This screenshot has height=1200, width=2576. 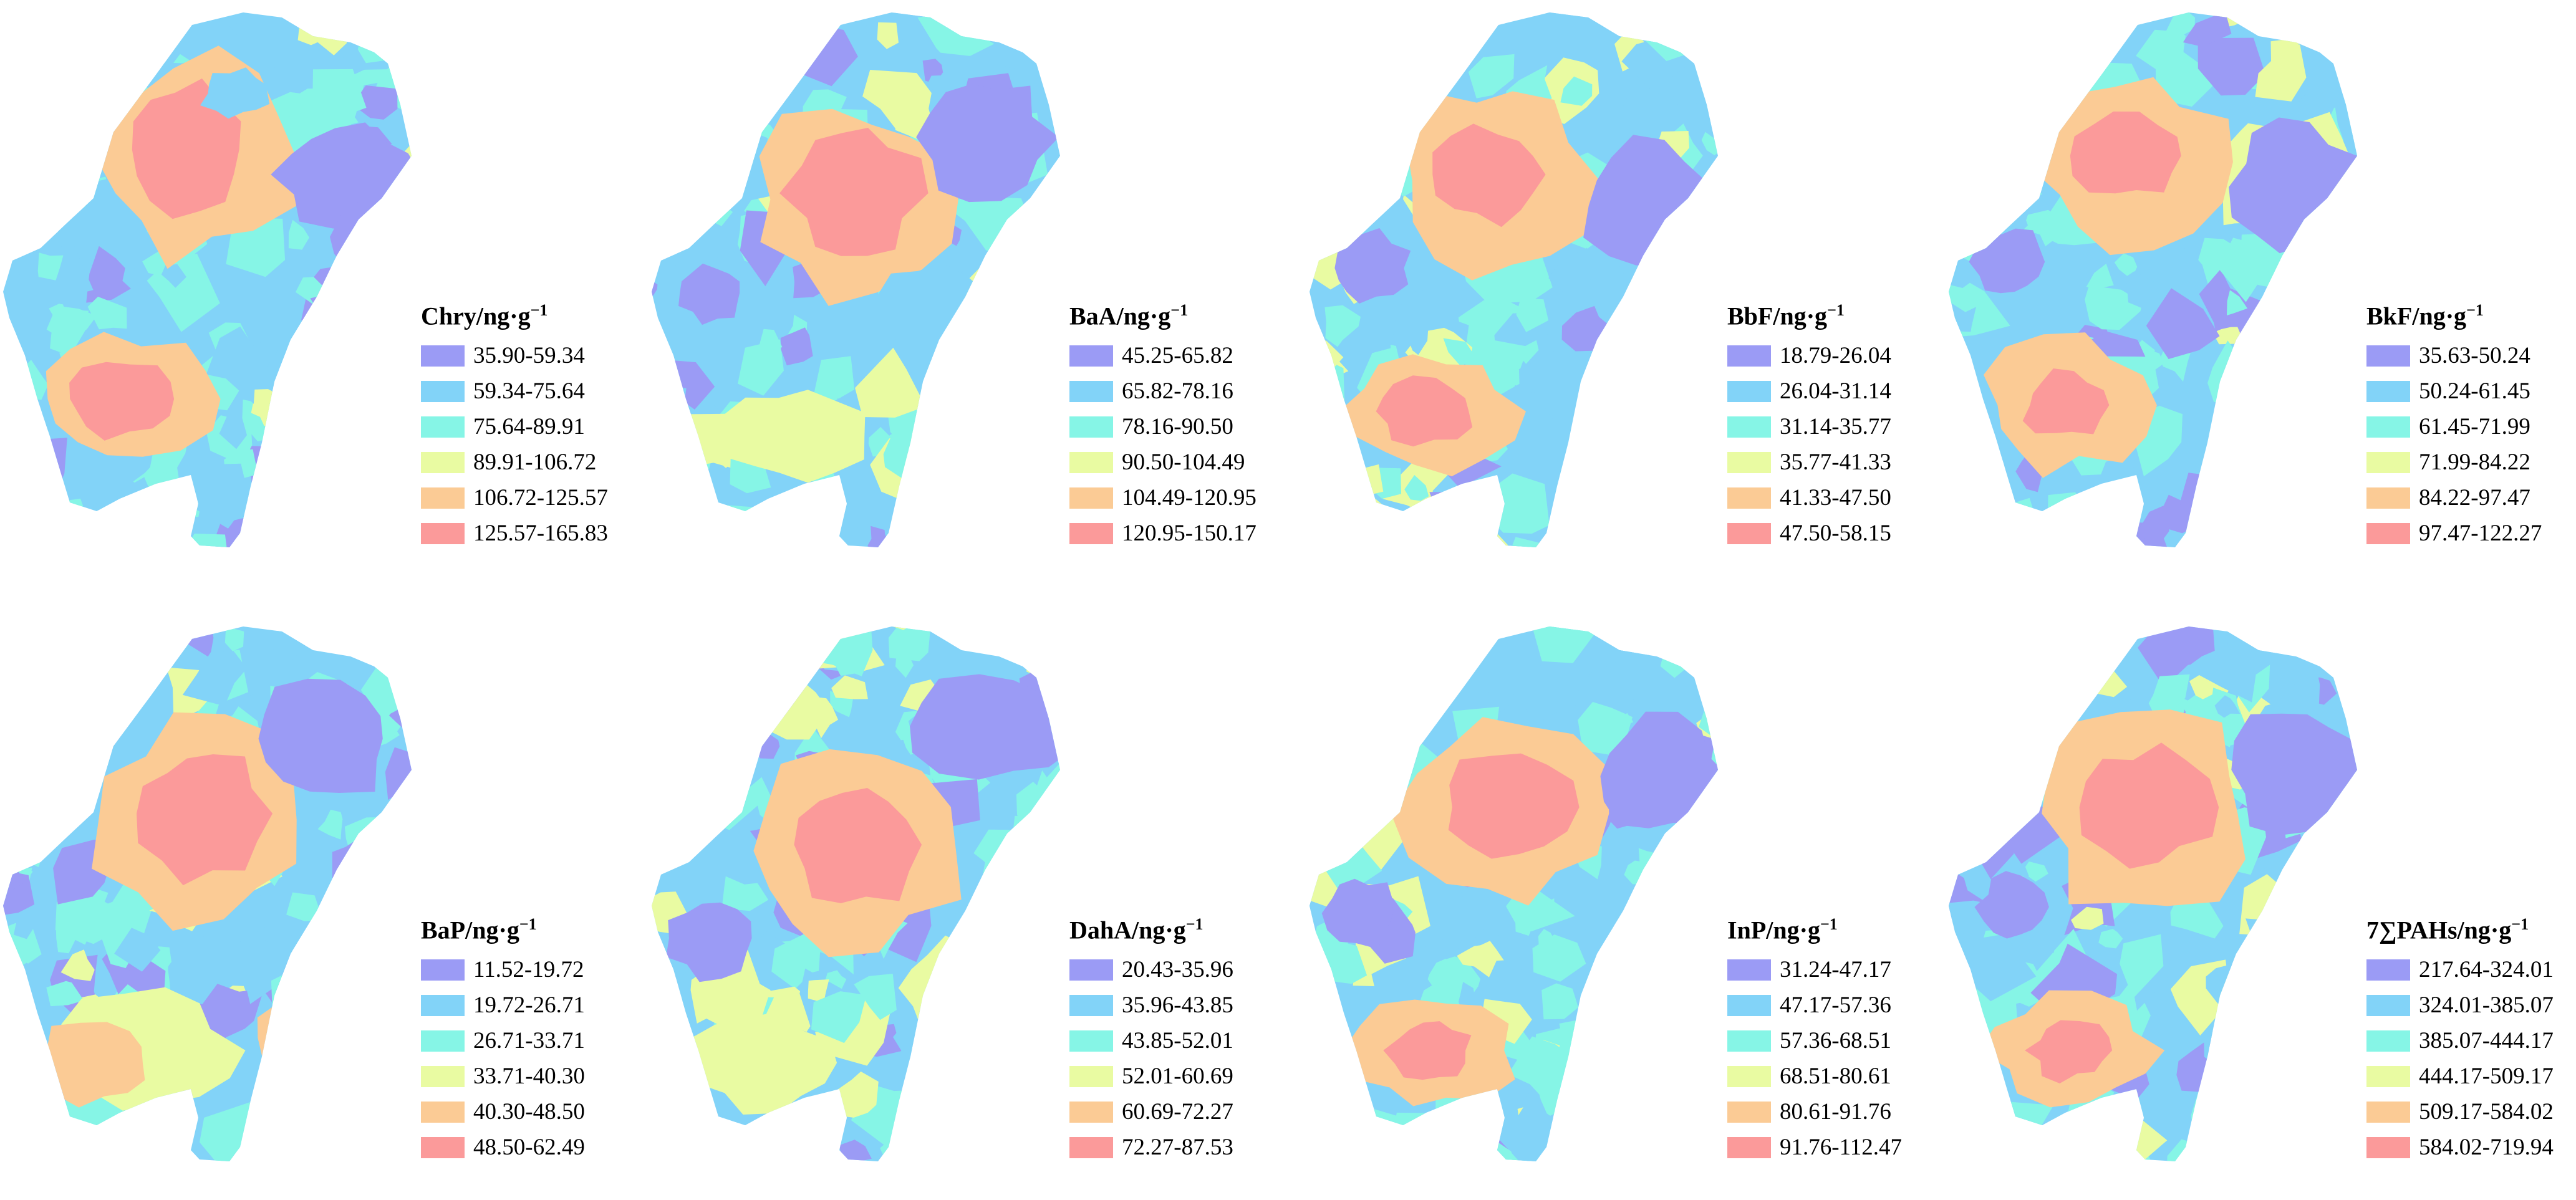 What do you see at coordinates (1151, 1147) in the screenshot?
I see `legend-item: 72.27-87.53` at bounding box center [1151, 1147].